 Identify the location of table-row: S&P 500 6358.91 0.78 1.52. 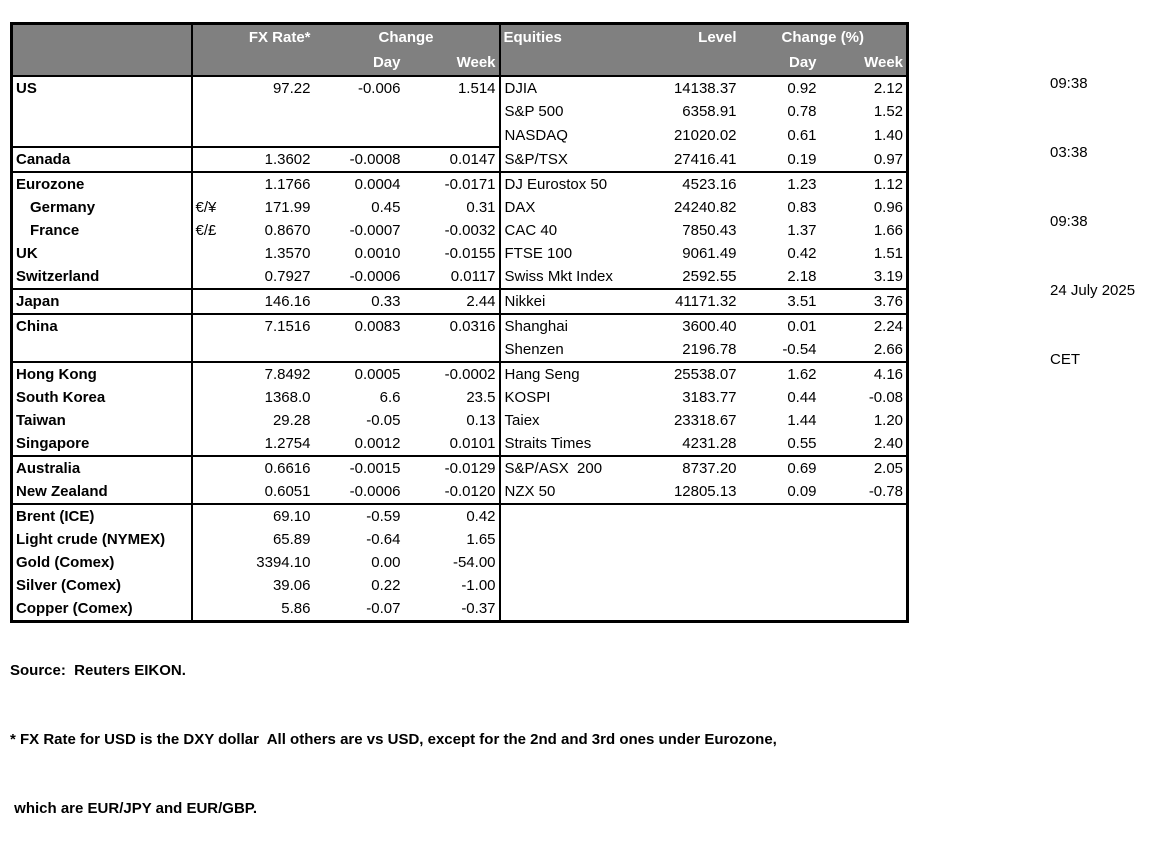
(460, 111).